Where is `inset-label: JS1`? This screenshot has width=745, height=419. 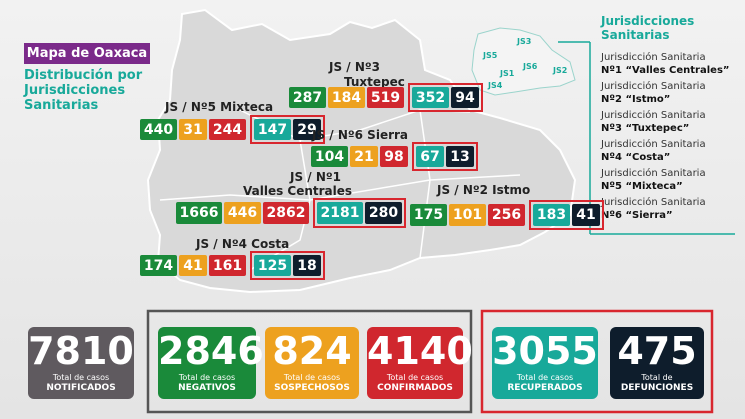 inset-label: JS1 is located at coordinates (507, 73).